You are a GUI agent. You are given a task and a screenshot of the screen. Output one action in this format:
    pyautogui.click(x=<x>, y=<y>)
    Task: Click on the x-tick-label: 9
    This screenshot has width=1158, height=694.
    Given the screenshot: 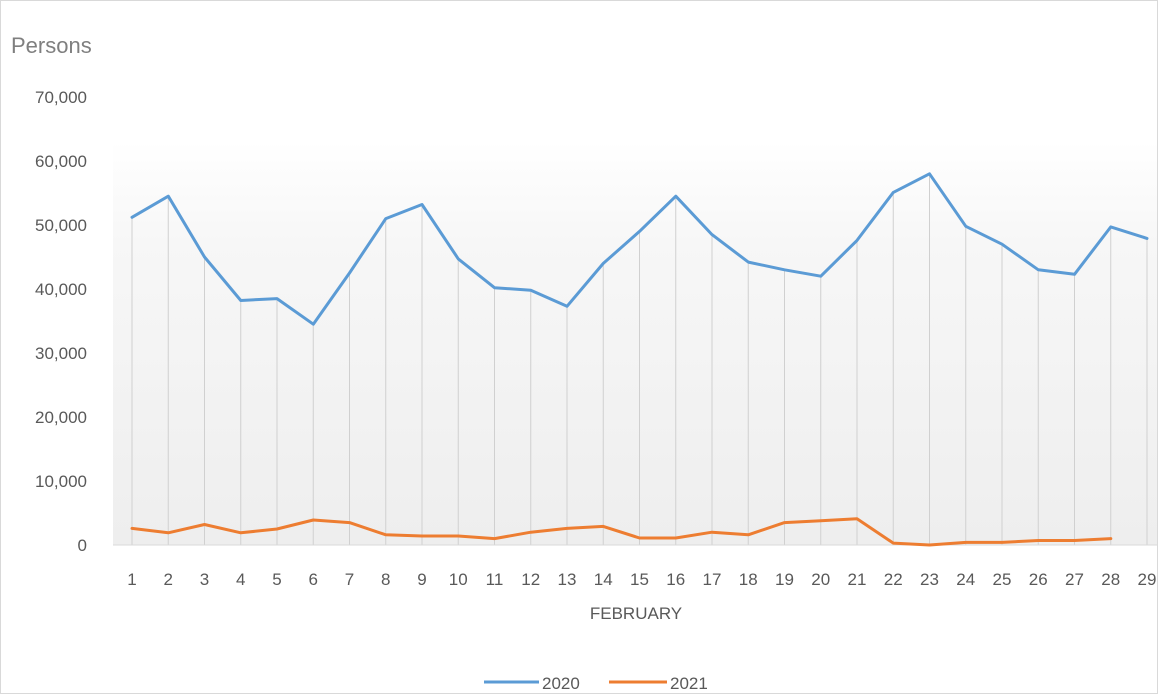 What is the action you would take?
    pyautogui.click(x=421, y=579)
    